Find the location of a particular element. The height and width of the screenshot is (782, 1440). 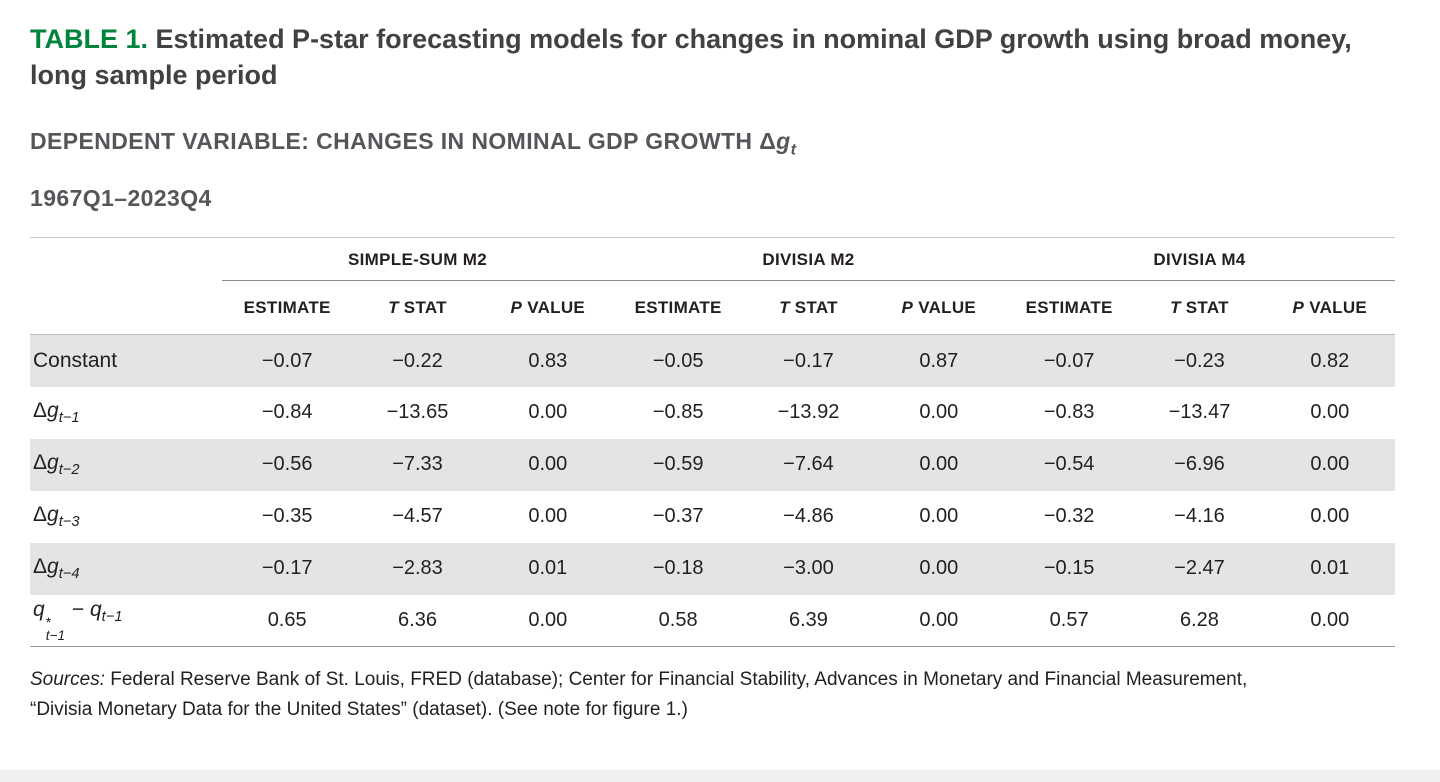

value-cell: 0.83 is located at coordinates (548, 360).